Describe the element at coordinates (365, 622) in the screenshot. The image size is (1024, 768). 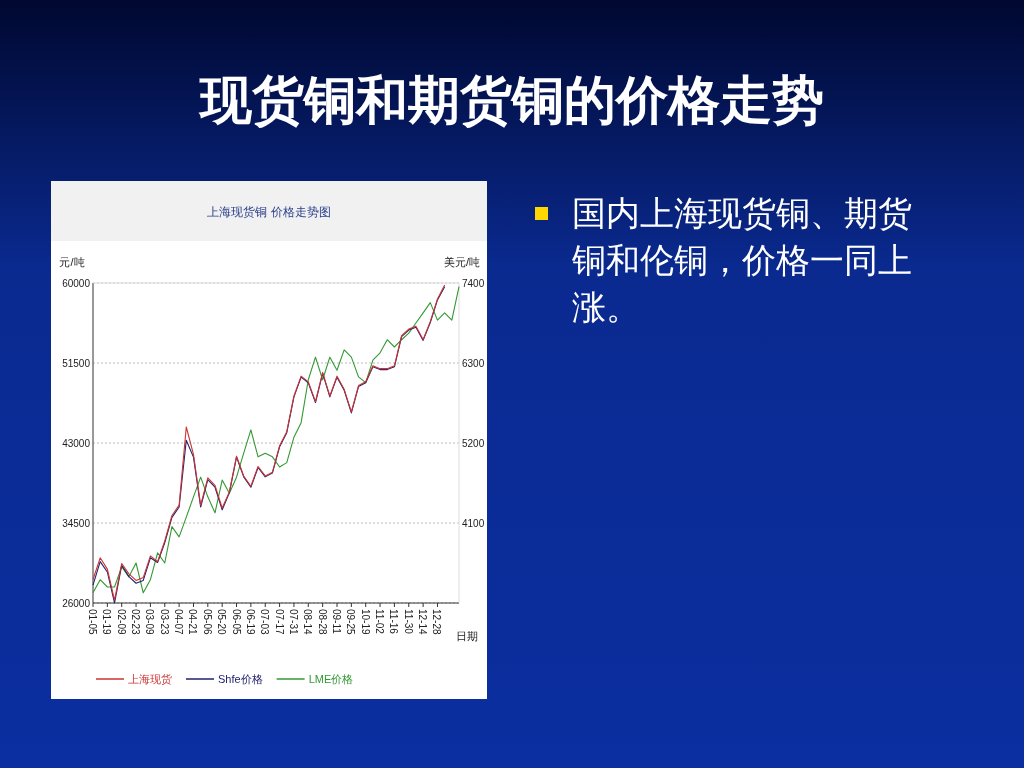
I see `x-tick-label: 10-19` at that location.